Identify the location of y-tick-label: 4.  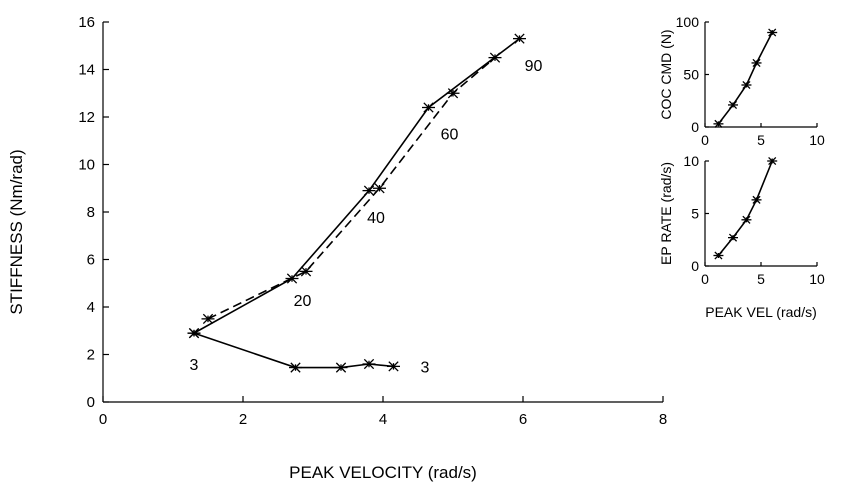
(91, 307).